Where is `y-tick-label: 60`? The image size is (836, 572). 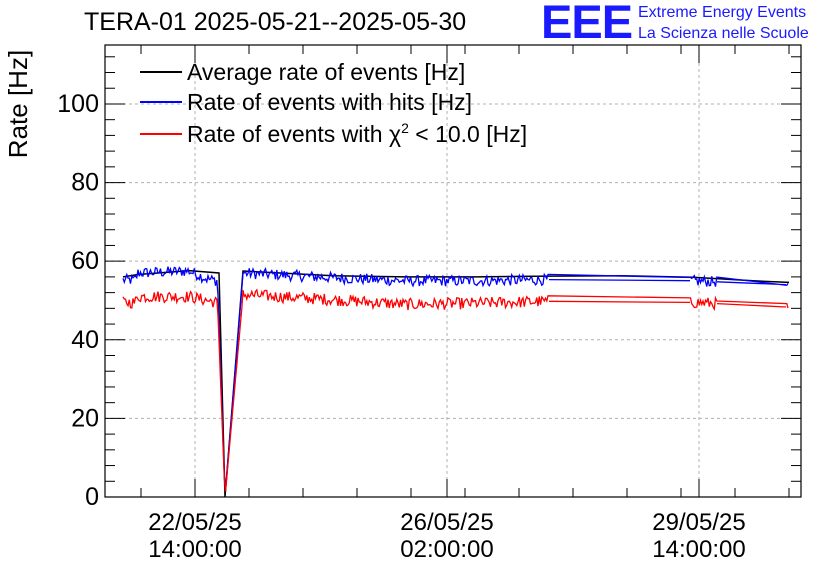 y-tick-label: 60 is located at coordinates (85, 261).